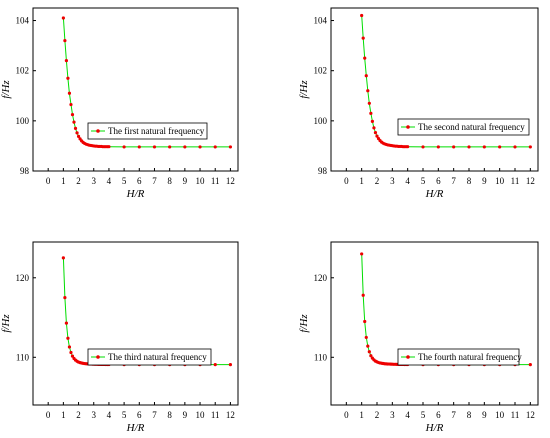  I want to click on y-tick-label: 120, so click(23, 278).